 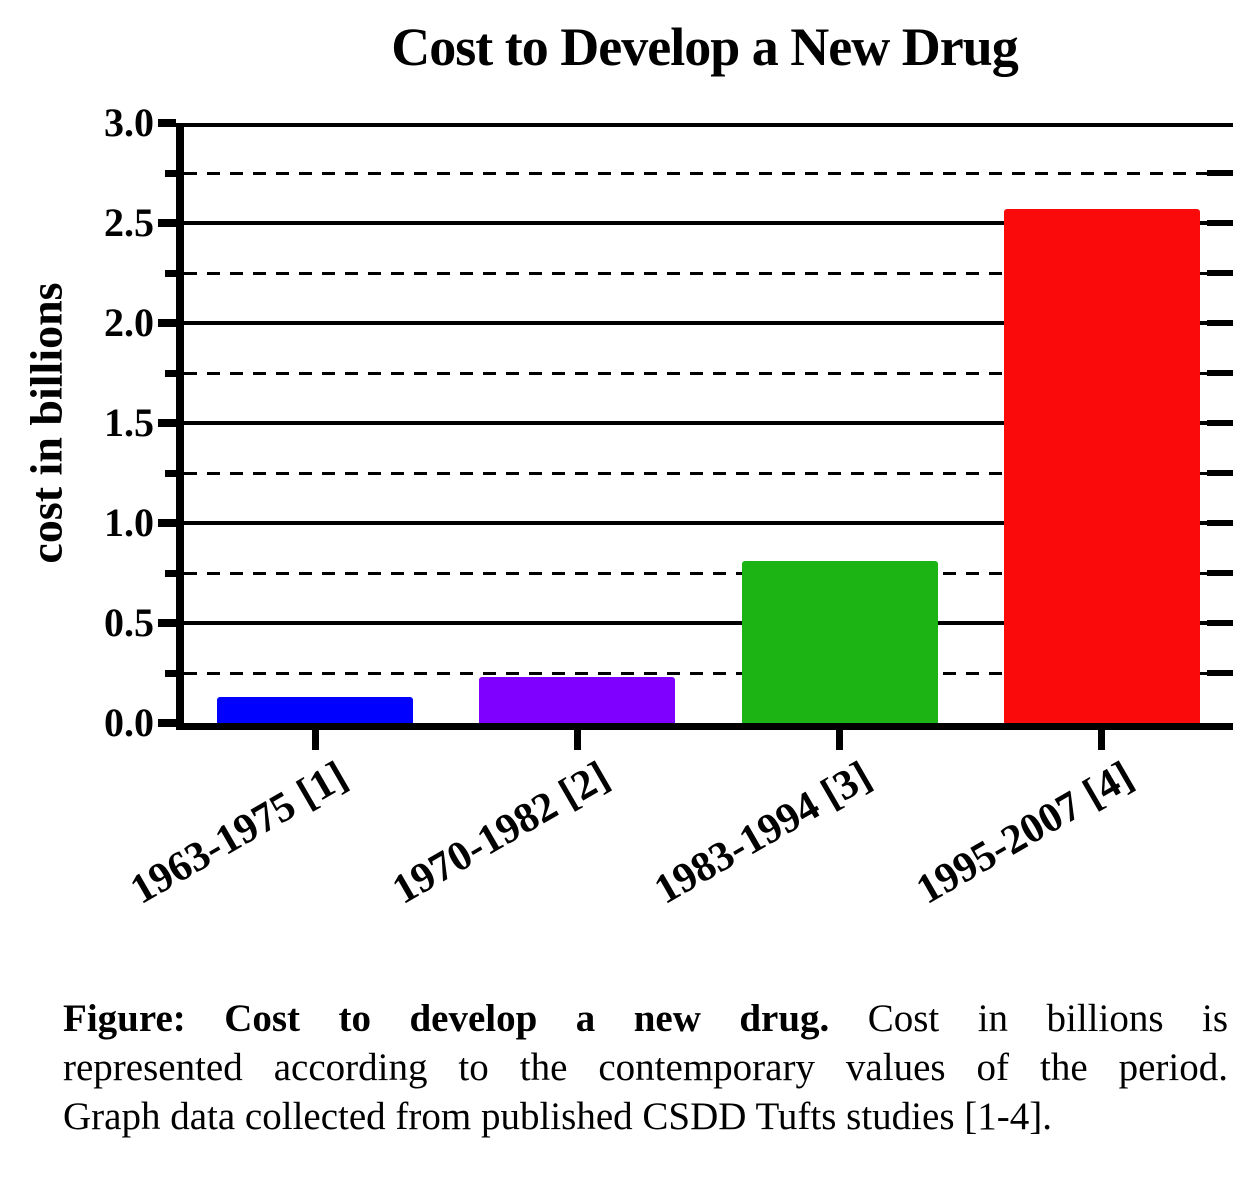 What do you see at coordinates (129, 622) in the screenshot?
I see `y-tick-label: 0.5` at bounding box center [129, 622].